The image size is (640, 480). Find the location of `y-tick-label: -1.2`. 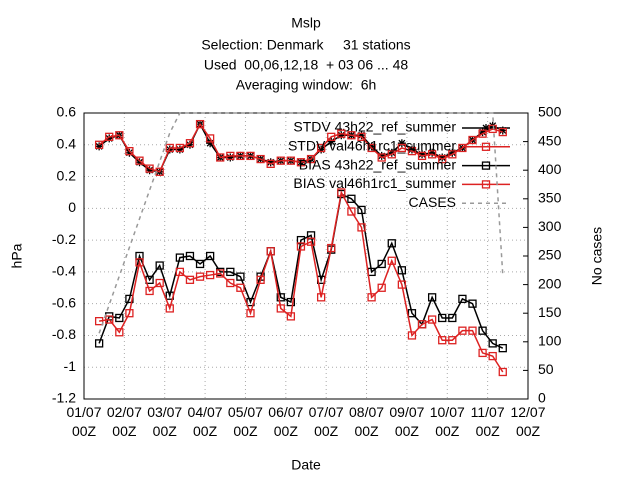

y-tick-label: -1.2 is located at coordinates (64, 398).